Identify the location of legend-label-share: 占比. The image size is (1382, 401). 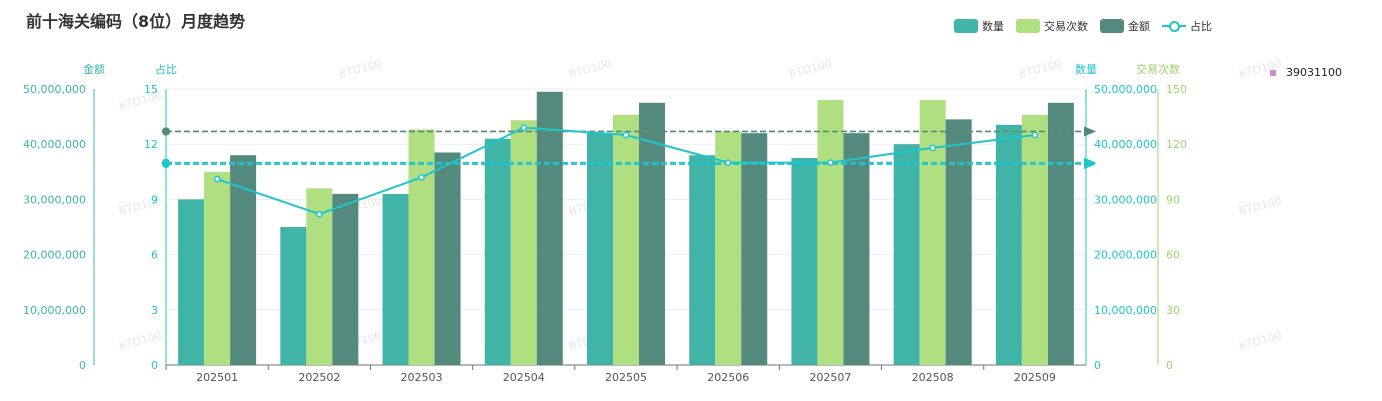
(1201, 26).